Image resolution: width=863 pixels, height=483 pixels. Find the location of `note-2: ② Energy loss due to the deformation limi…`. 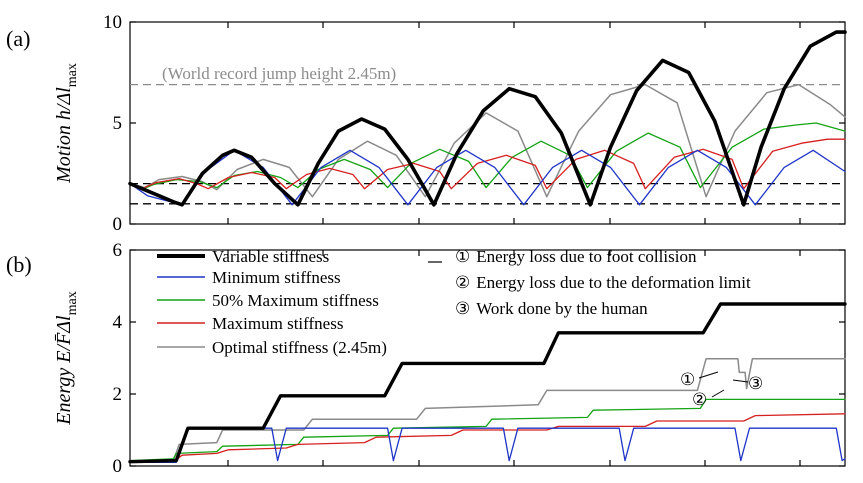

note-2: ② Energy loss due to the deformation limi… is located at coordinates (603, 282).